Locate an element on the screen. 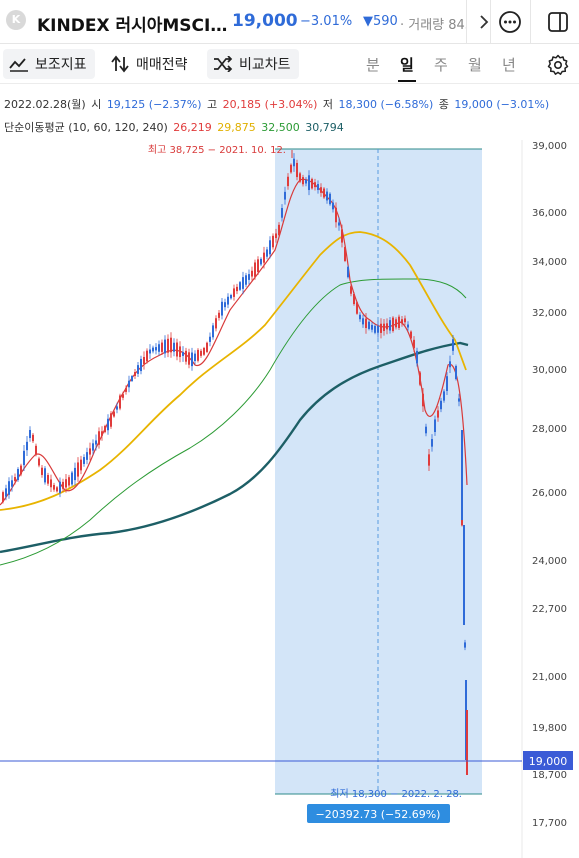 The width and height of the screenshot is (579, 858). settings-button is located at coordinates (558, 65).